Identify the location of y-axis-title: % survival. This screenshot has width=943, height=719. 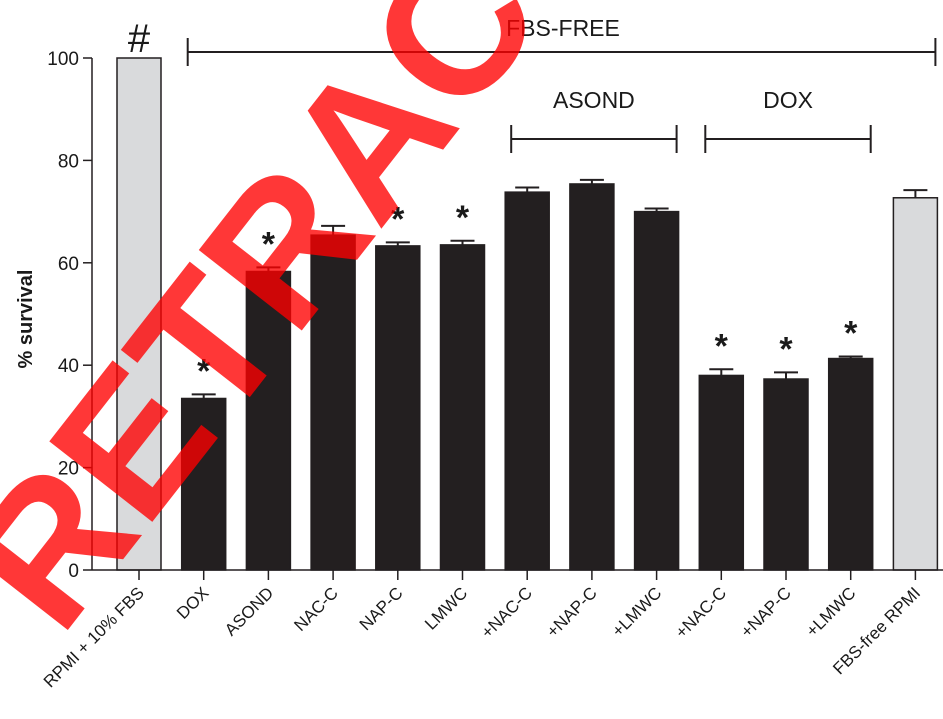
(26, 319).